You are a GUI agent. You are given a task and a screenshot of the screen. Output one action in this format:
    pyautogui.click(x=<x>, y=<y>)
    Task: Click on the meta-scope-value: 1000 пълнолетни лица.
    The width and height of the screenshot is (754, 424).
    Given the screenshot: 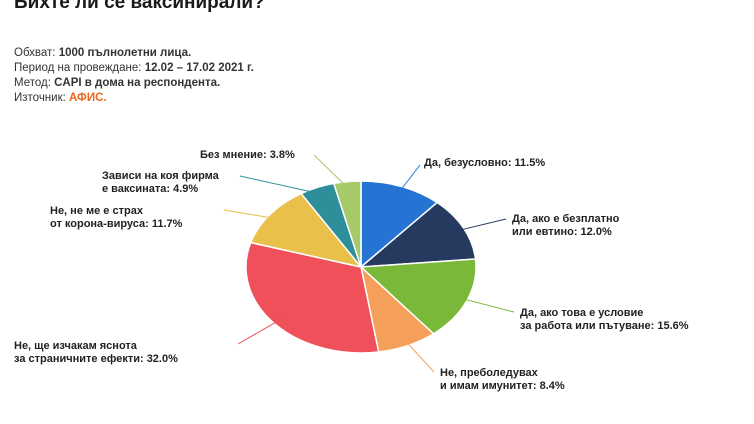 What is the action you would take?
    pyautogui.click(x=125, y=53)
    